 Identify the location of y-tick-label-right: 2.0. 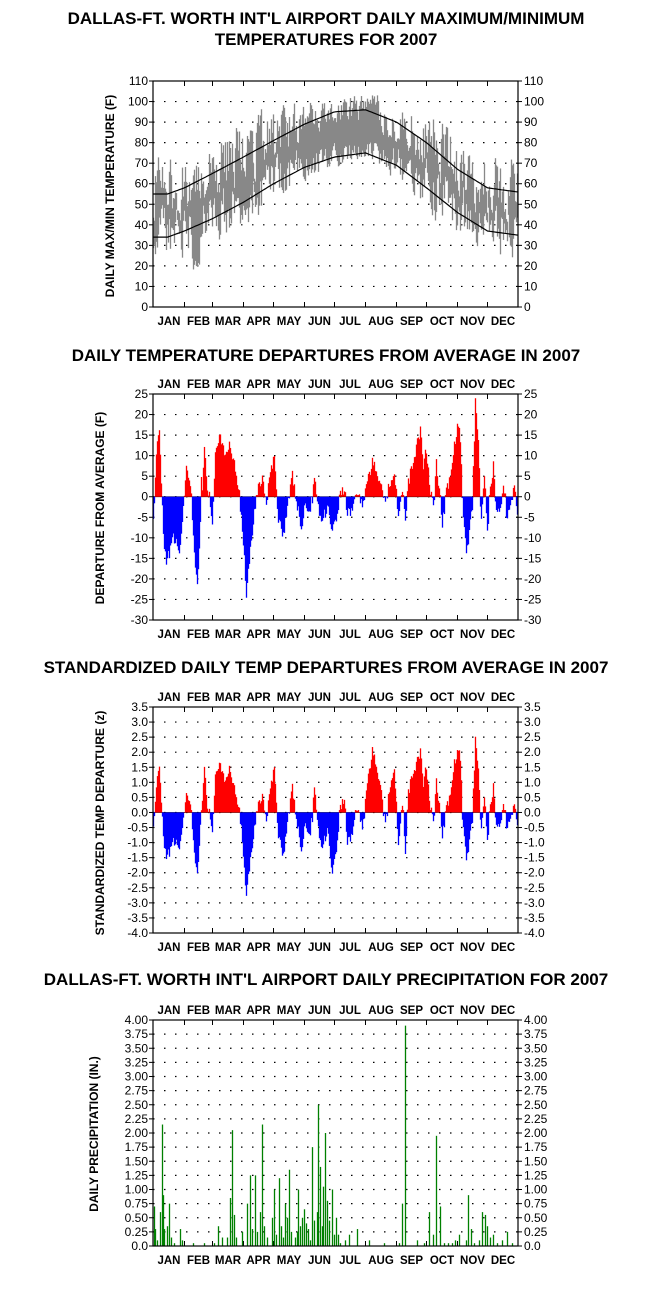
(532, 752).